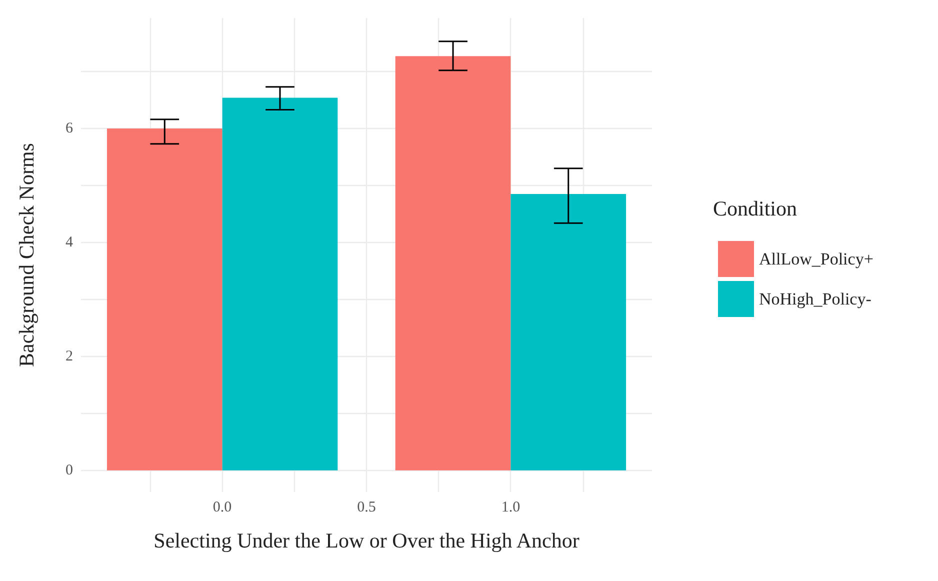  I want to click on y-tick-label: 4, so click(70, 242).